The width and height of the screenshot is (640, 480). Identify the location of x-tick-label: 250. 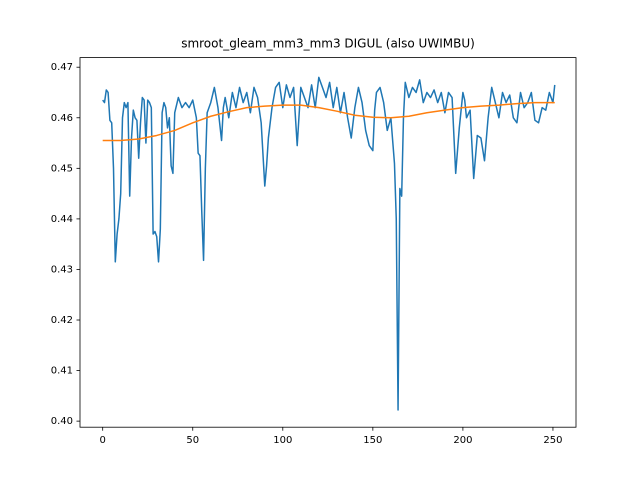
(552, 440).